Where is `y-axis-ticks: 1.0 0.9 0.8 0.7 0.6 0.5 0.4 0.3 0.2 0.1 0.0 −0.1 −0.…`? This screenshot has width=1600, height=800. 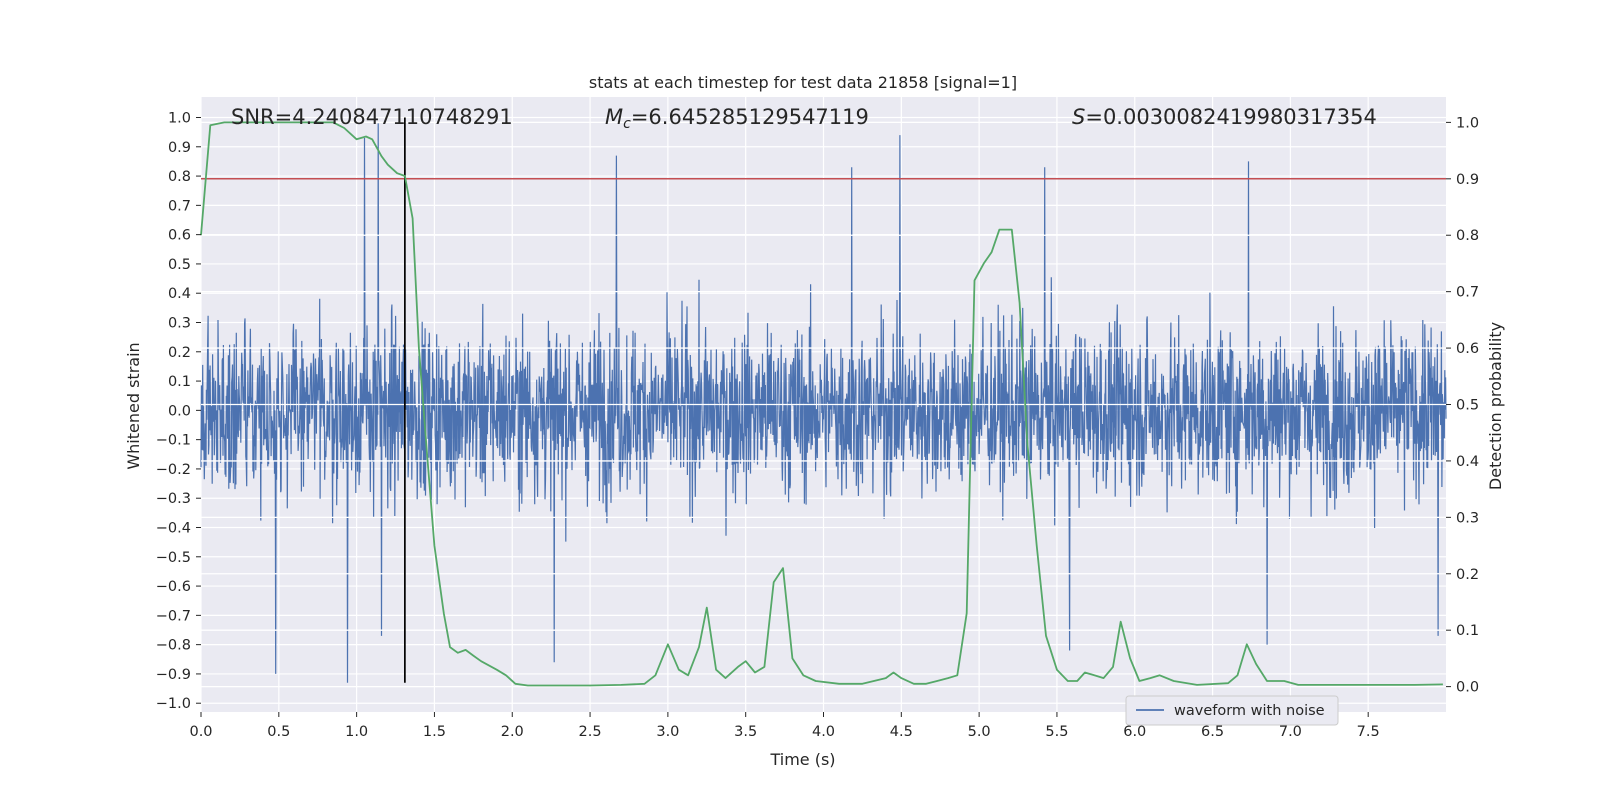 y-axis-ticks: 1.0 0.9 0.8 0.7 0.6 0.5 0.4 0.3 0.2 0.1 0.0 −0.1 −0.… is located at coordinates (178, 411).